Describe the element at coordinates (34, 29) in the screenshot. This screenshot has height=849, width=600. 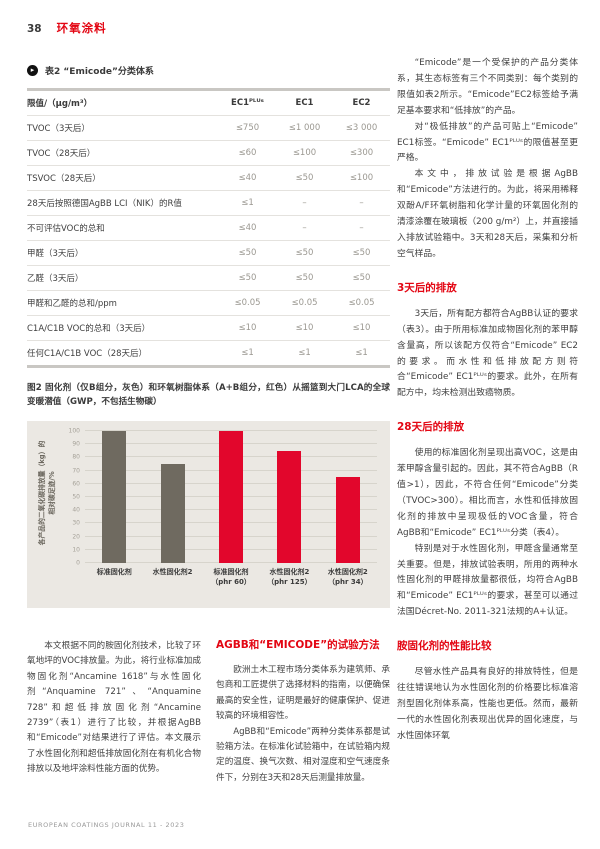
I see `page-number: 38` at that location.